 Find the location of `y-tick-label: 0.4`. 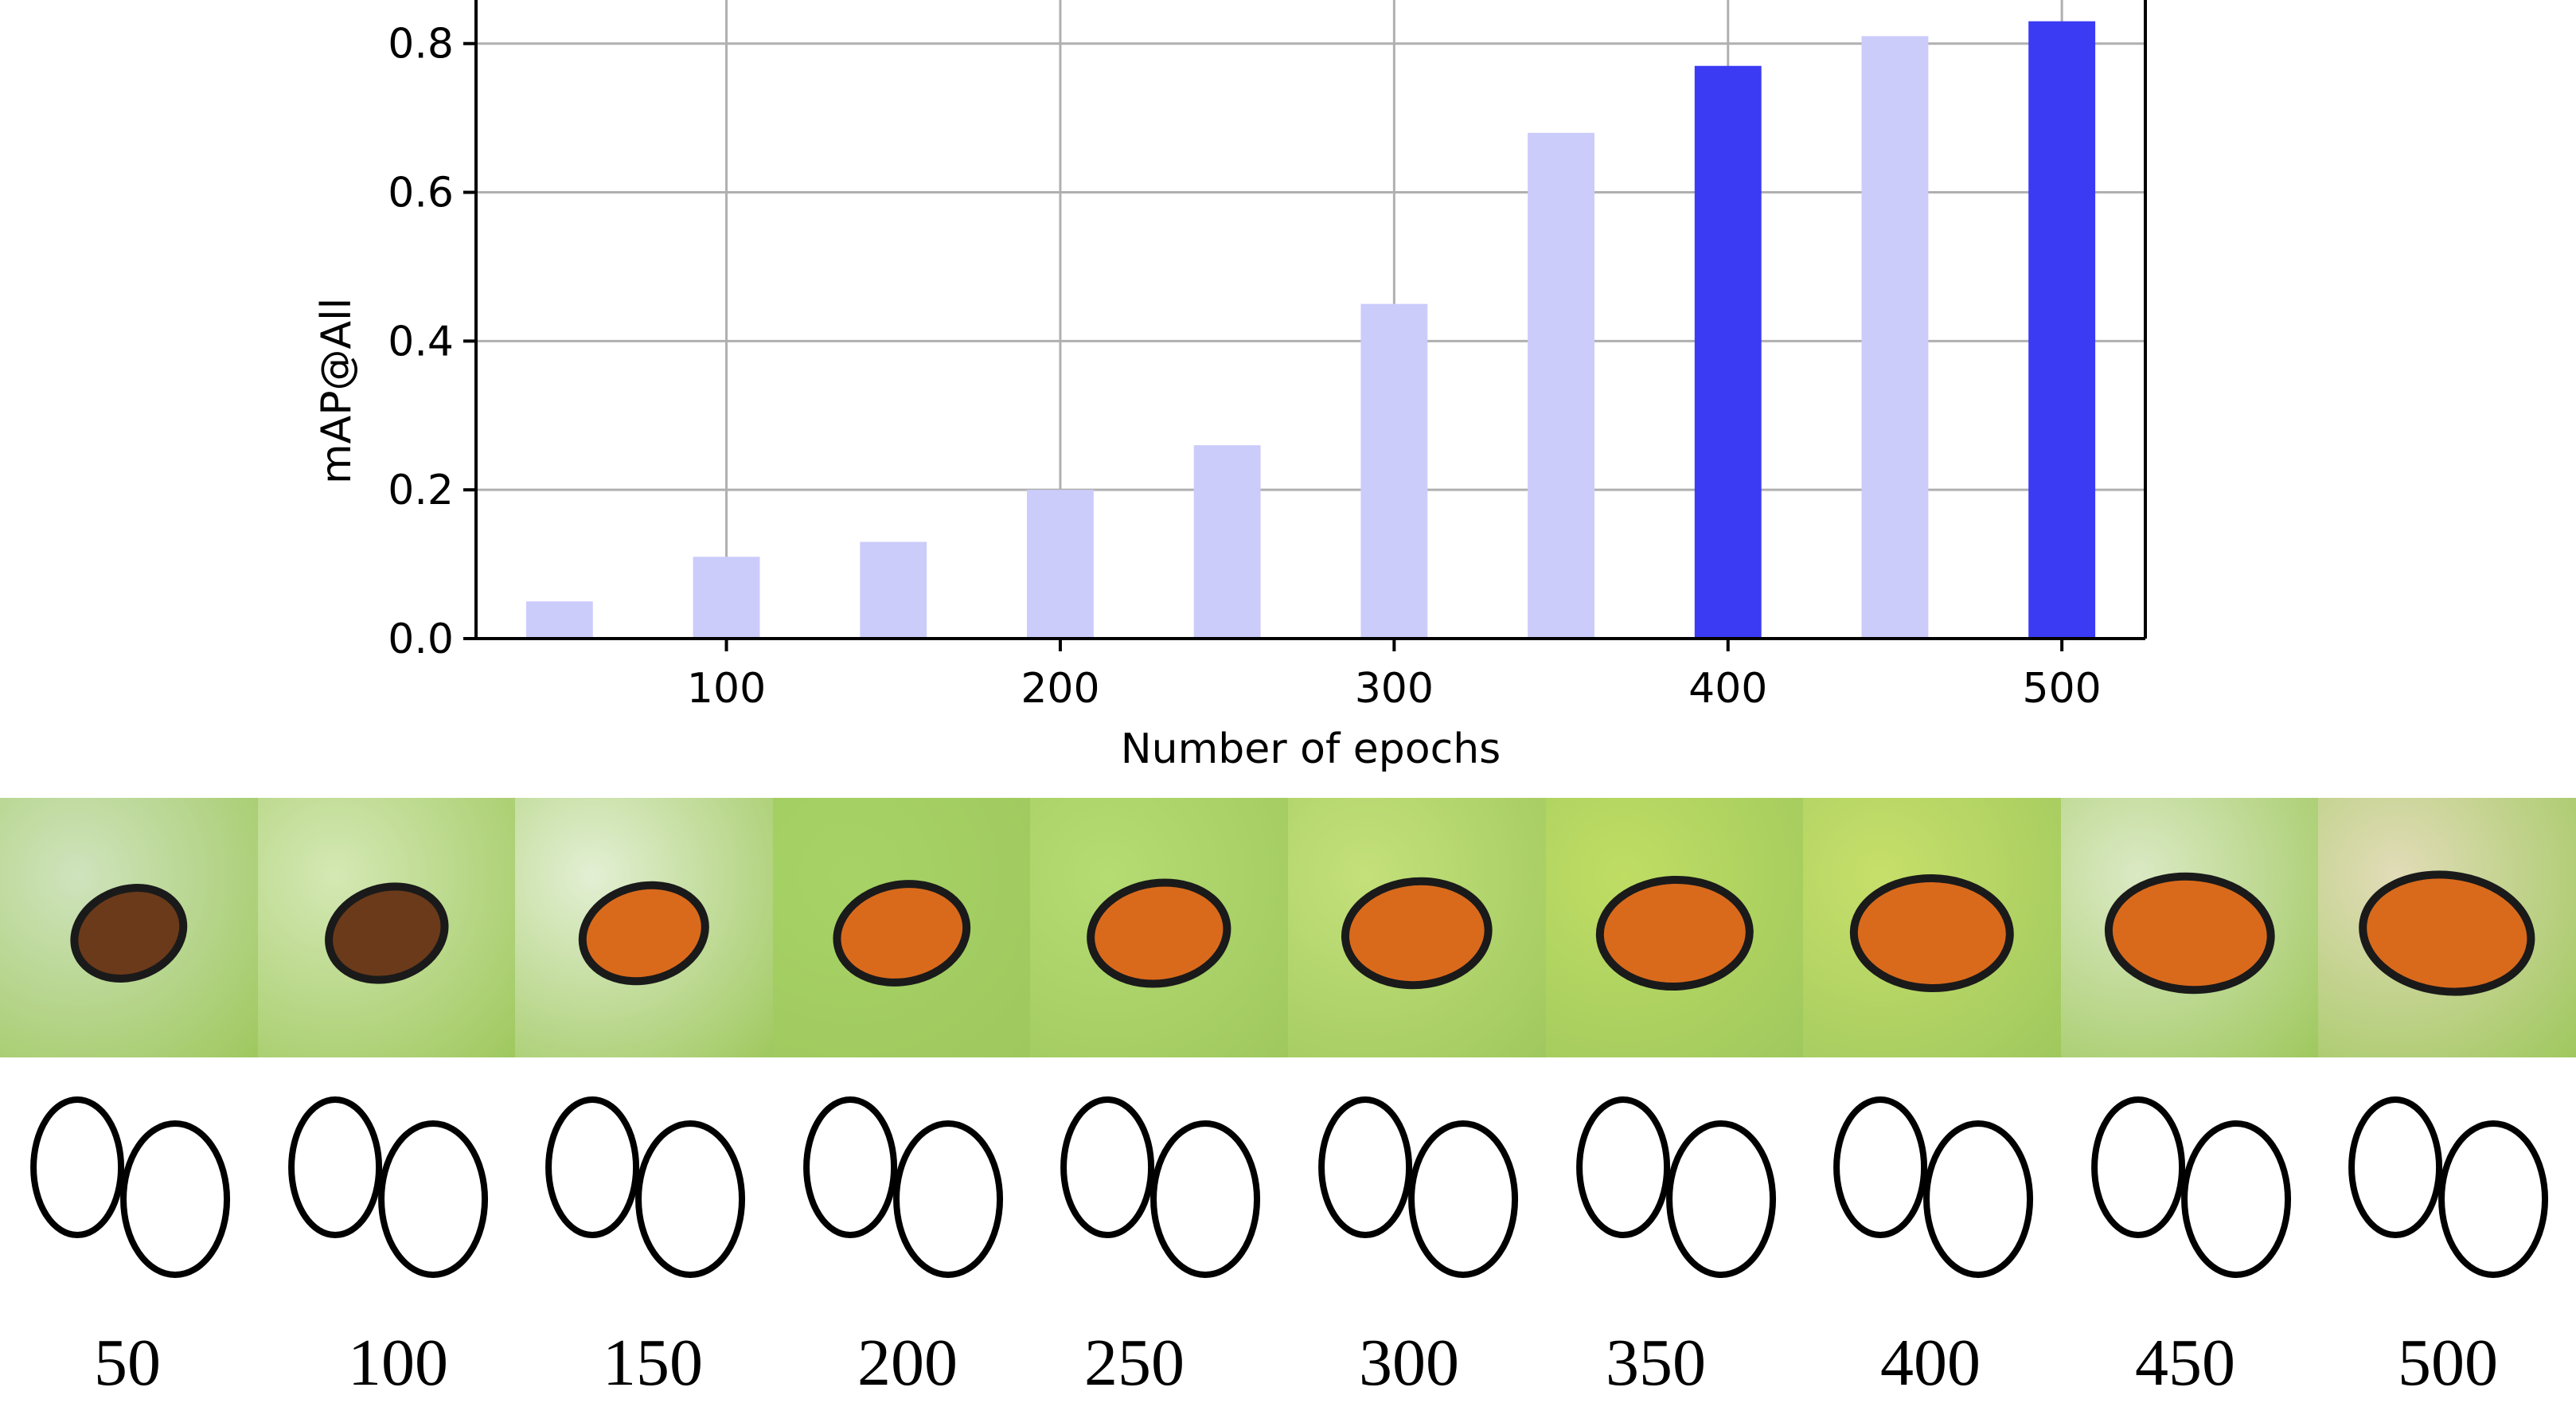

y-tick-label: 0.4 is located at coordinates (421, 341).